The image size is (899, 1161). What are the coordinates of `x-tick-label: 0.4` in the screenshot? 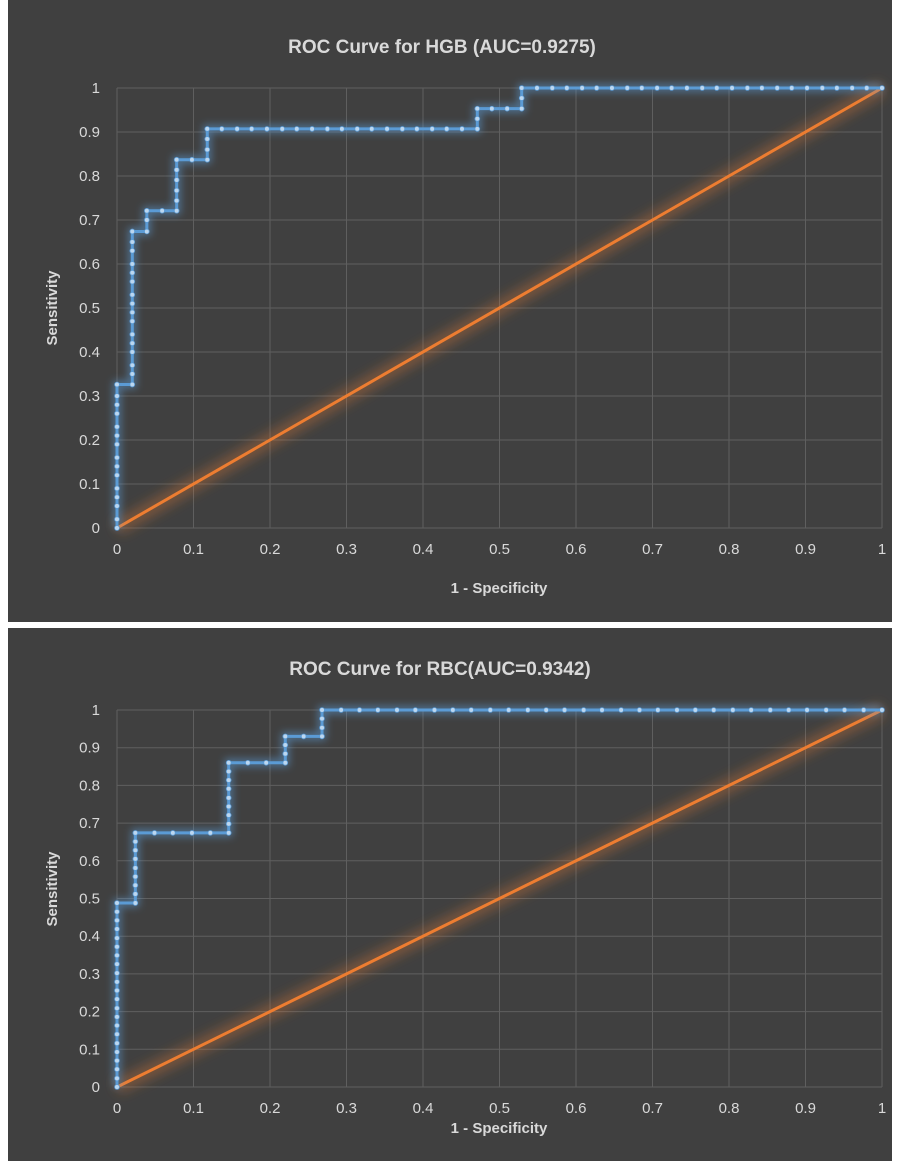 It's located at (423, 549).